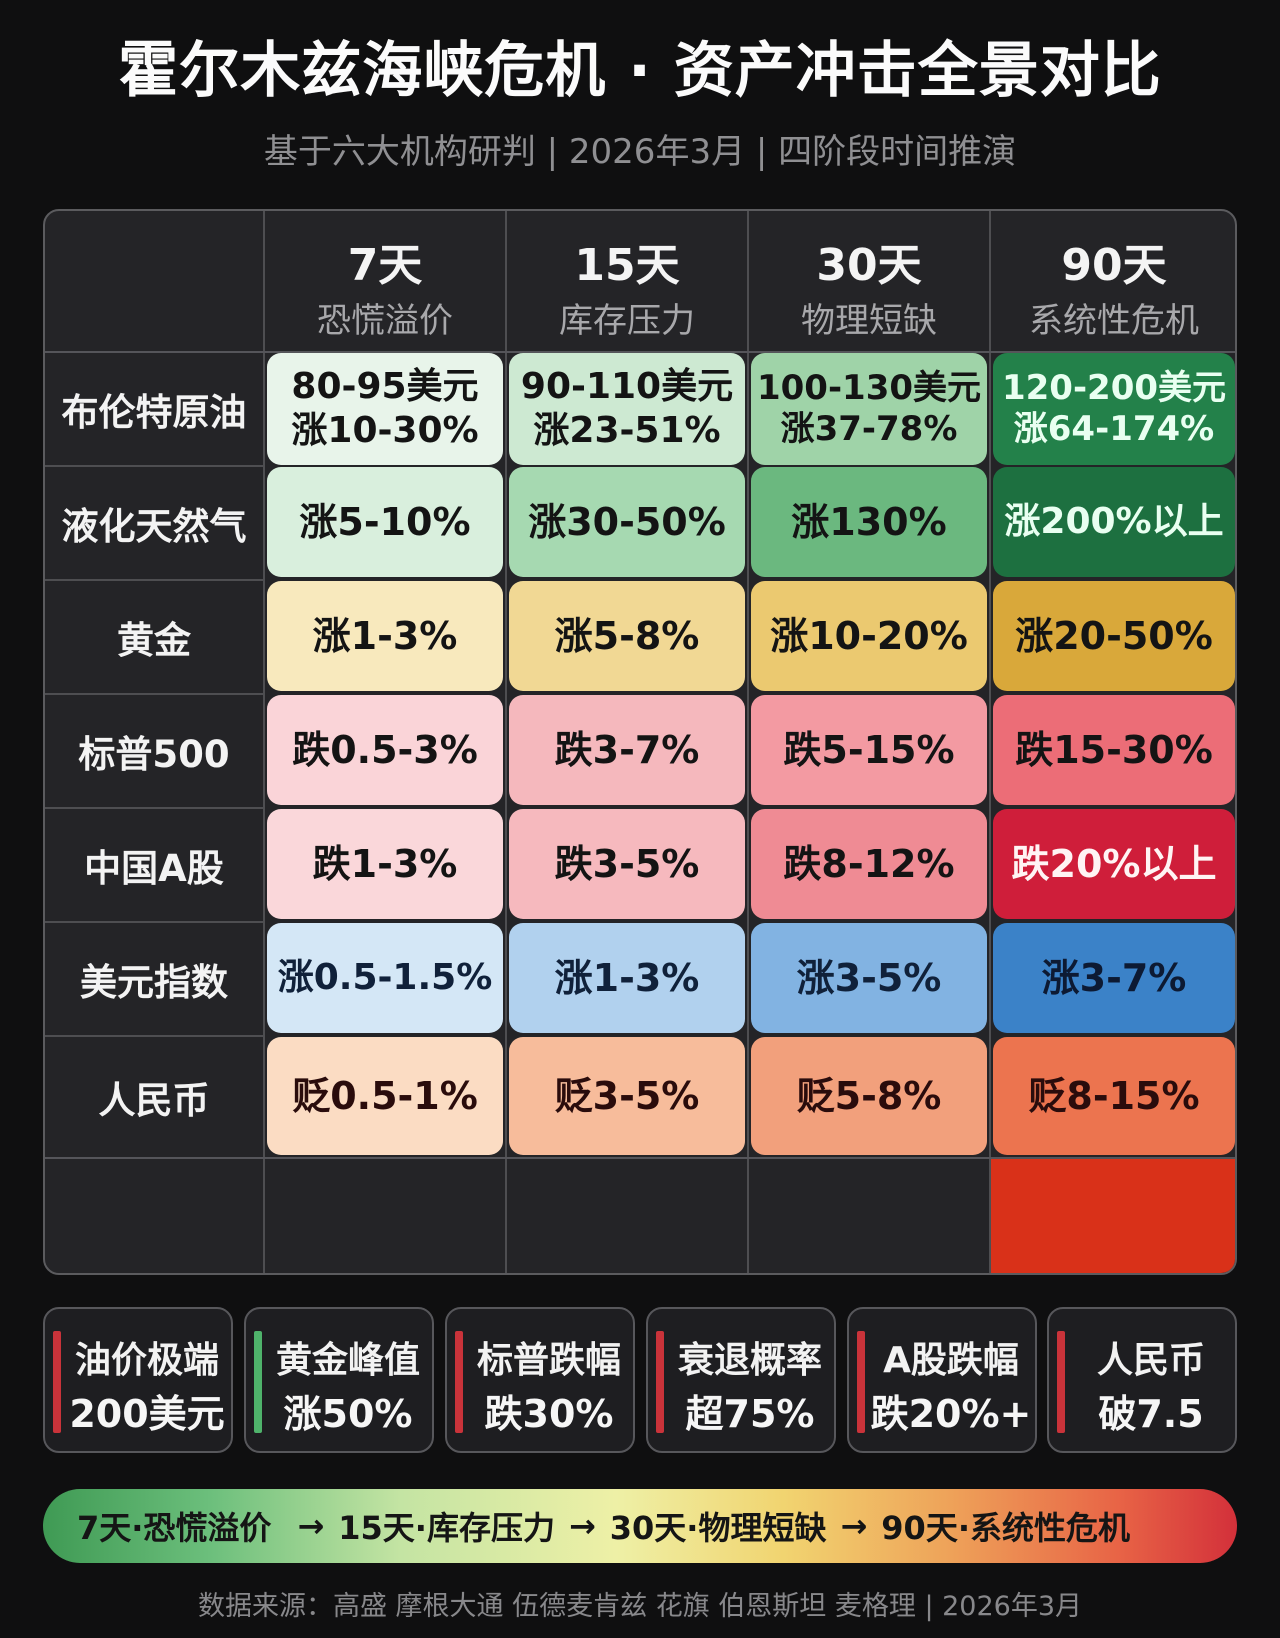  I want to click on highlight-card-sp500: 标普跌幅 跌30%, so click(540, 1380).